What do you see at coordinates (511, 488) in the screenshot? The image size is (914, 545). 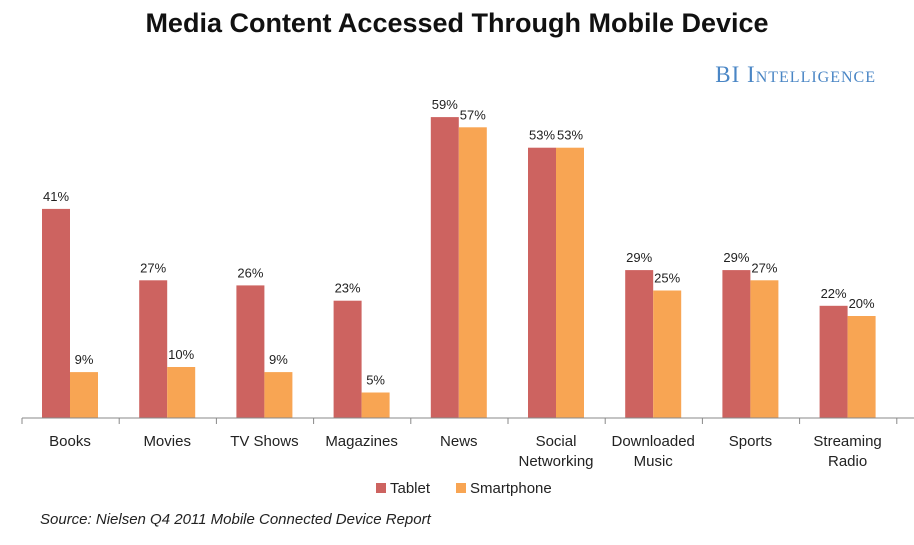 I see `legend-label-smartphone: Smartphone` at bounding box center [511, 488].